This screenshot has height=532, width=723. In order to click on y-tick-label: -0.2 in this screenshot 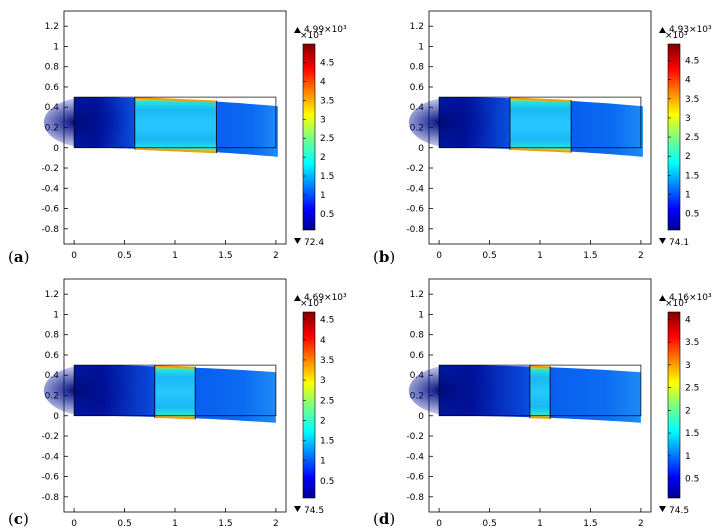, I will do `click(415, 169)`.